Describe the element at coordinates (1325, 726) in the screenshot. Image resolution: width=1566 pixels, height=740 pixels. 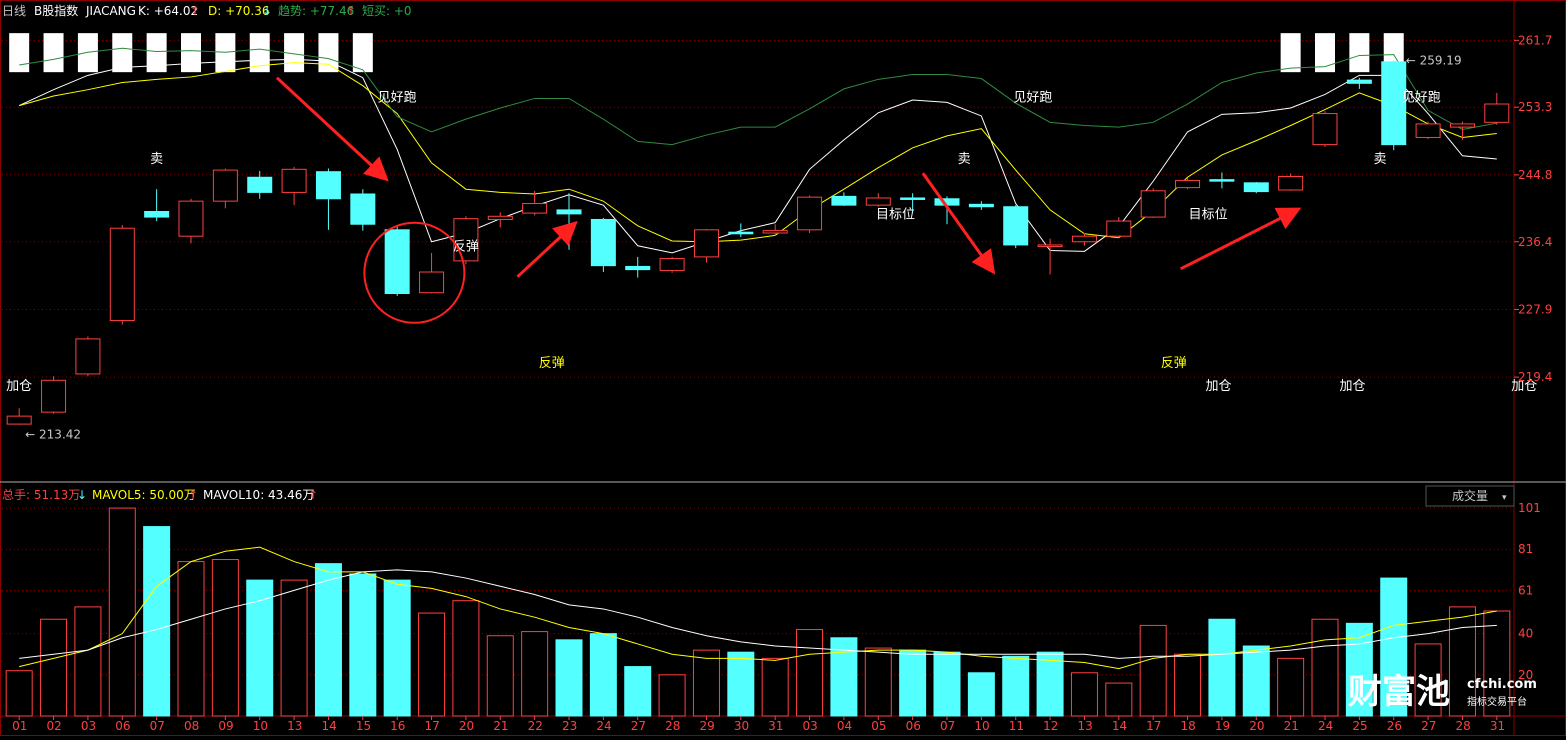
I see `date-tick-label: 24` at that location.